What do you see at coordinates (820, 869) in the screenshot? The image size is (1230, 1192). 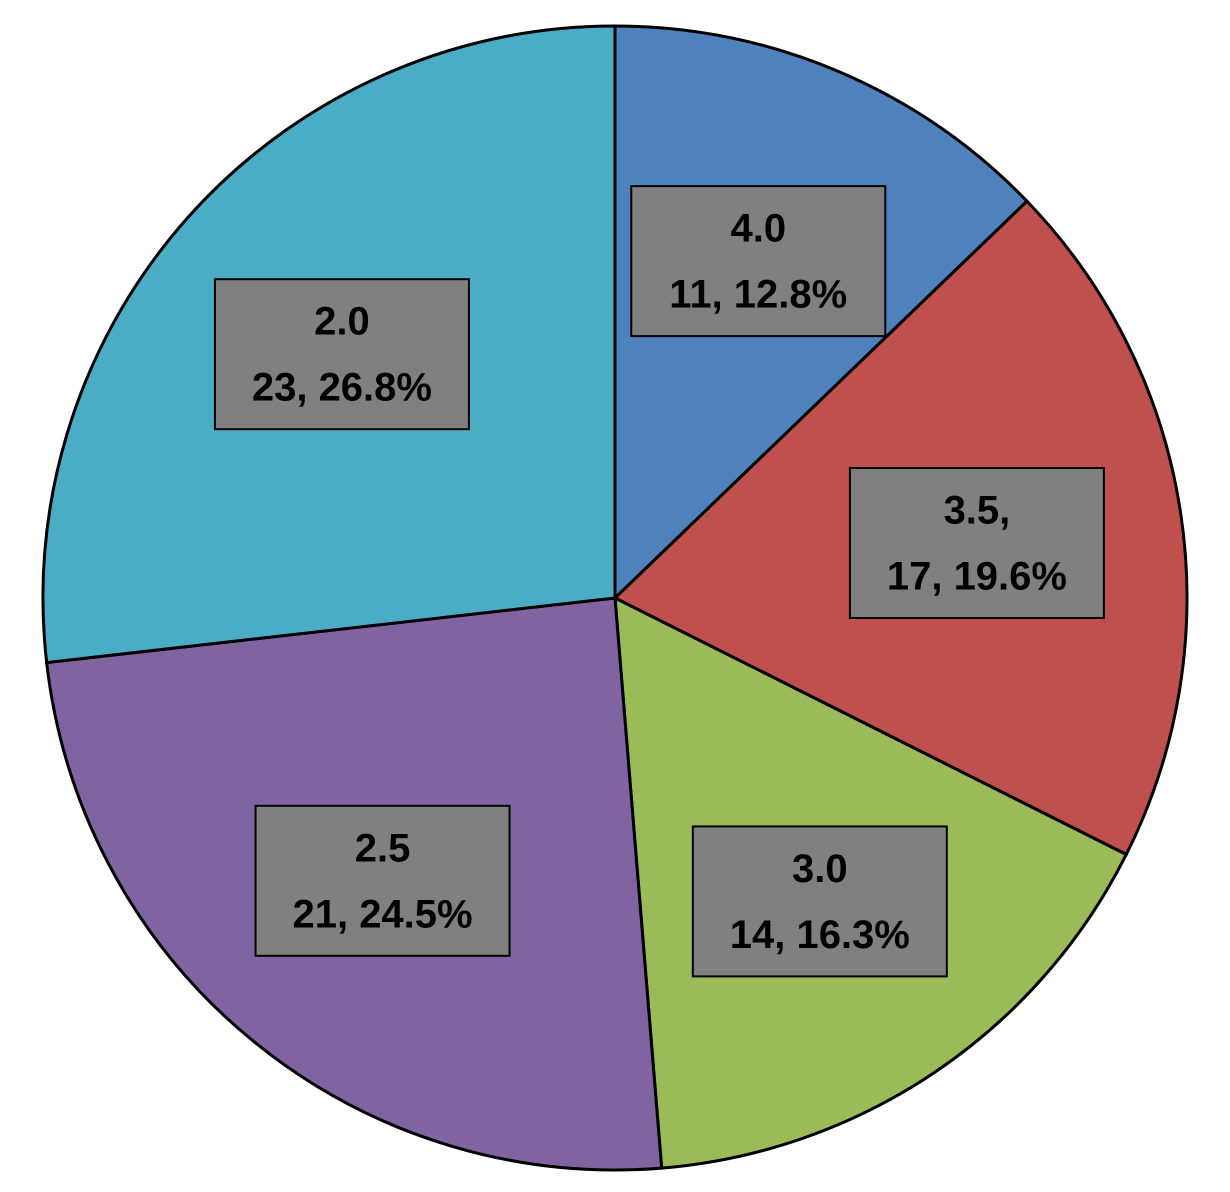 I see `category-label: 3.0` at bounding box center [820, 869].